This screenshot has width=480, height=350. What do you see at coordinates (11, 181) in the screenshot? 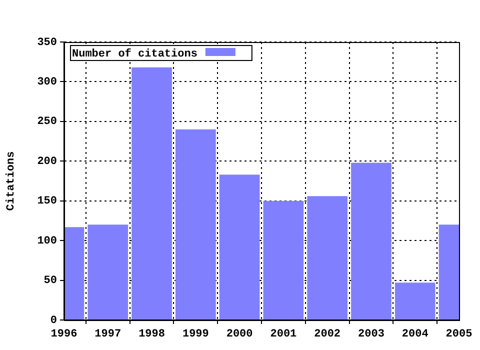
I see `y-axis-title: Citations` at bounding box center [11, 181].